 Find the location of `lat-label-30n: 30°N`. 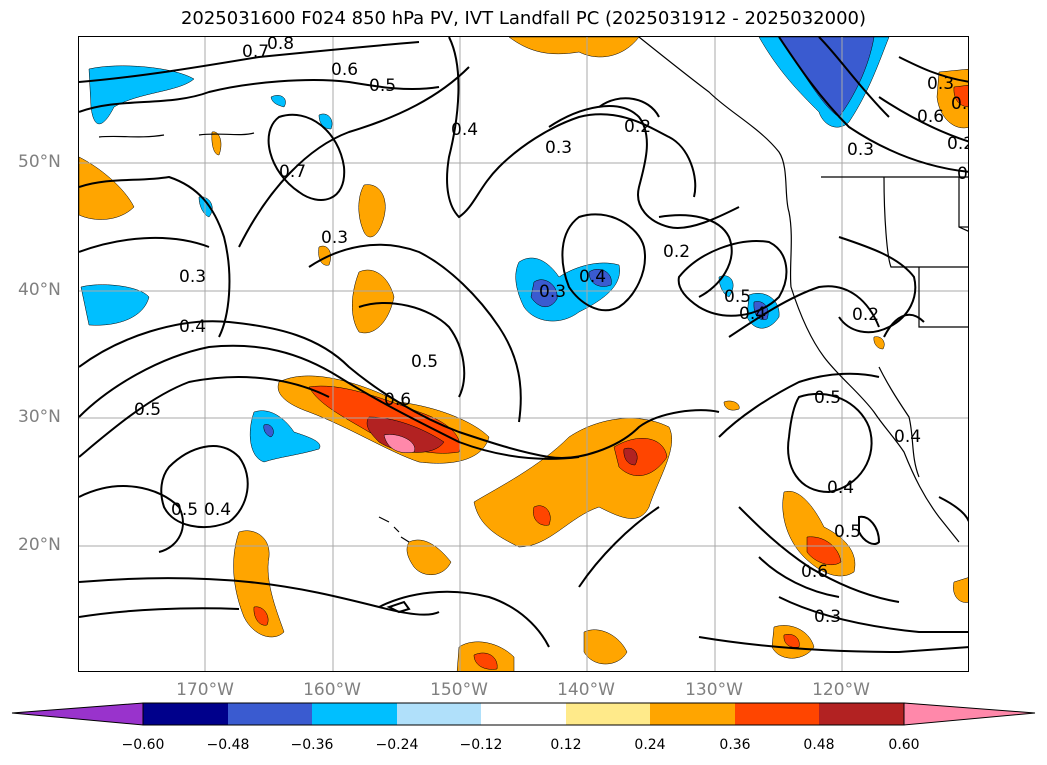

lat-label-30n: 30°N is located at coordinates (39, 417).